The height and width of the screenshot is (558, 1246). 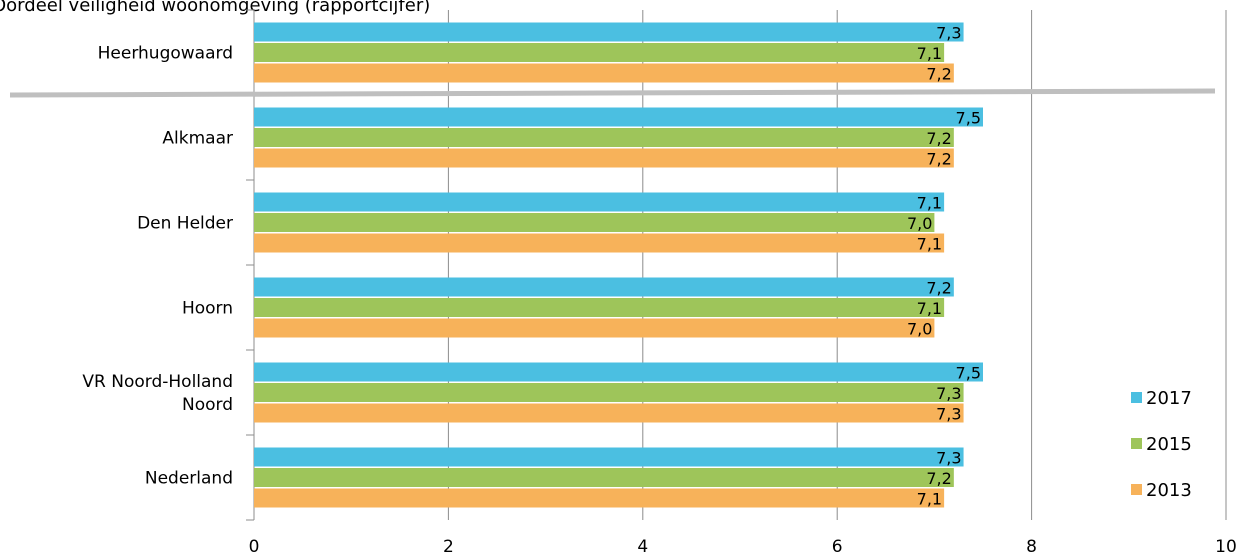 What do you see at coordinates (189, 479) in the screenshot?
I see `category-label: Nederland` at bounding box center [189, 479].